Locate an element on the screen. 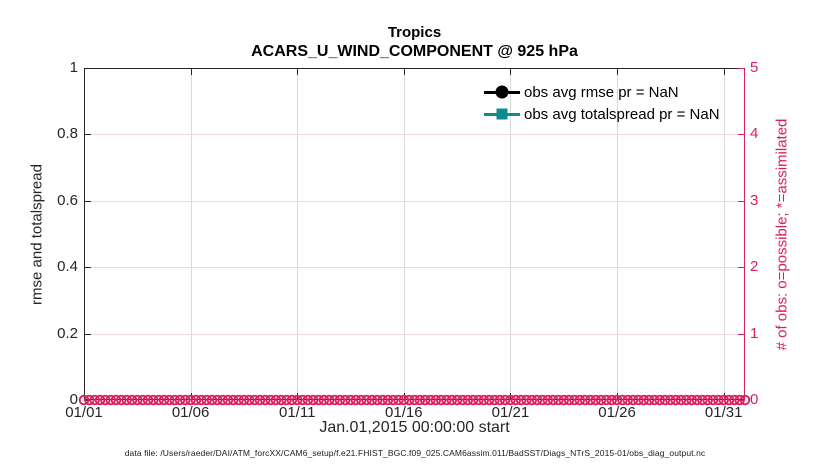  x-tick-label: 01/11 is located at coordinates (297, 412).